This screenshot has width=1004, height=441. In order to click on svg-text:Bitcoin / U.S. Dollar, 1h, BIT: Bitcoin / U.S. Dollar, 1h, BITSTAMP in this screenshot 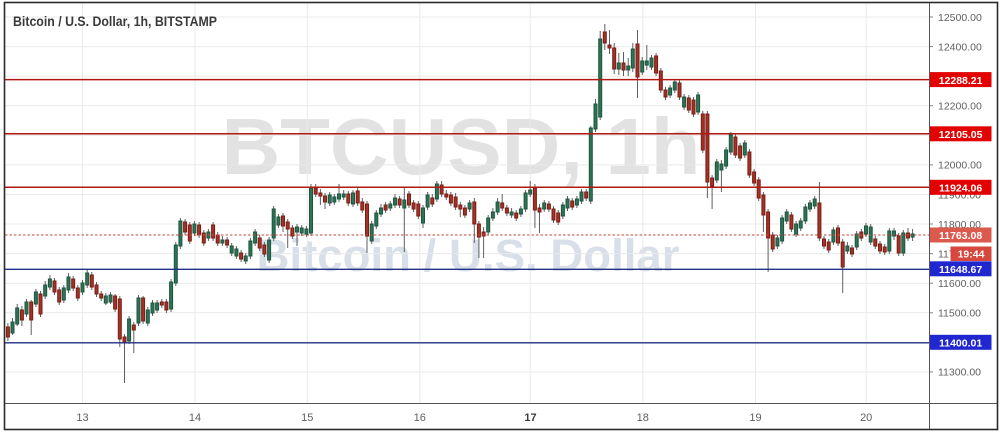, I will do `click(115, 21)`.